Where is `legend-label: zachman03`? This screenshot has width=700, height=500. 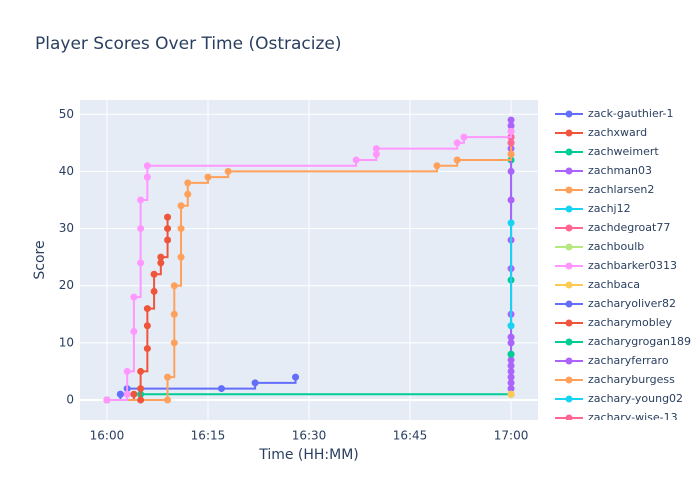
legend-label: zachman03 is located at coordinates (620, 170).